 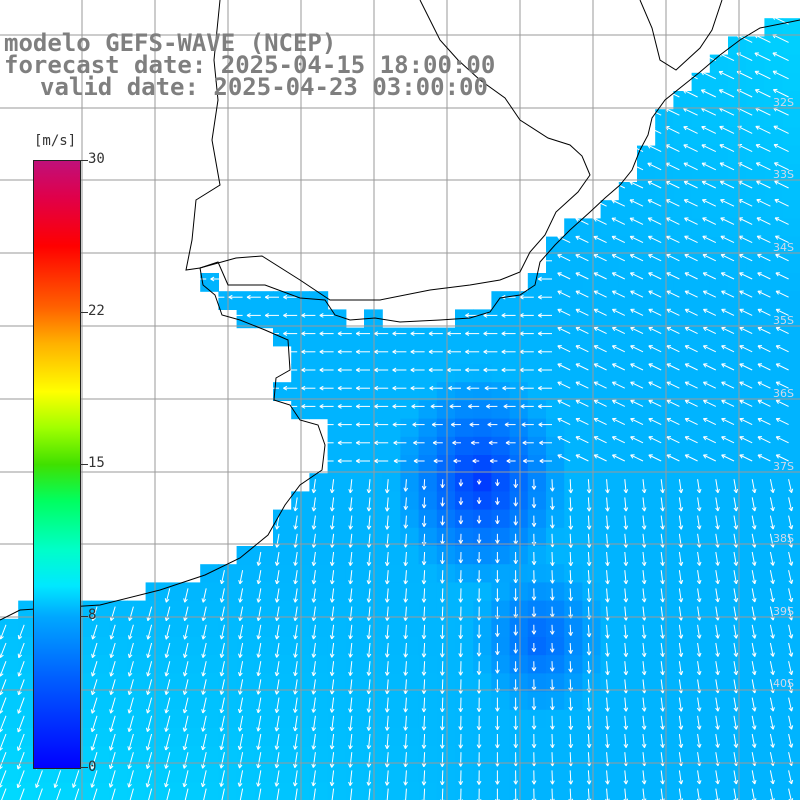 I want to click on lat-label: 33S, so click(x=783, y=174).